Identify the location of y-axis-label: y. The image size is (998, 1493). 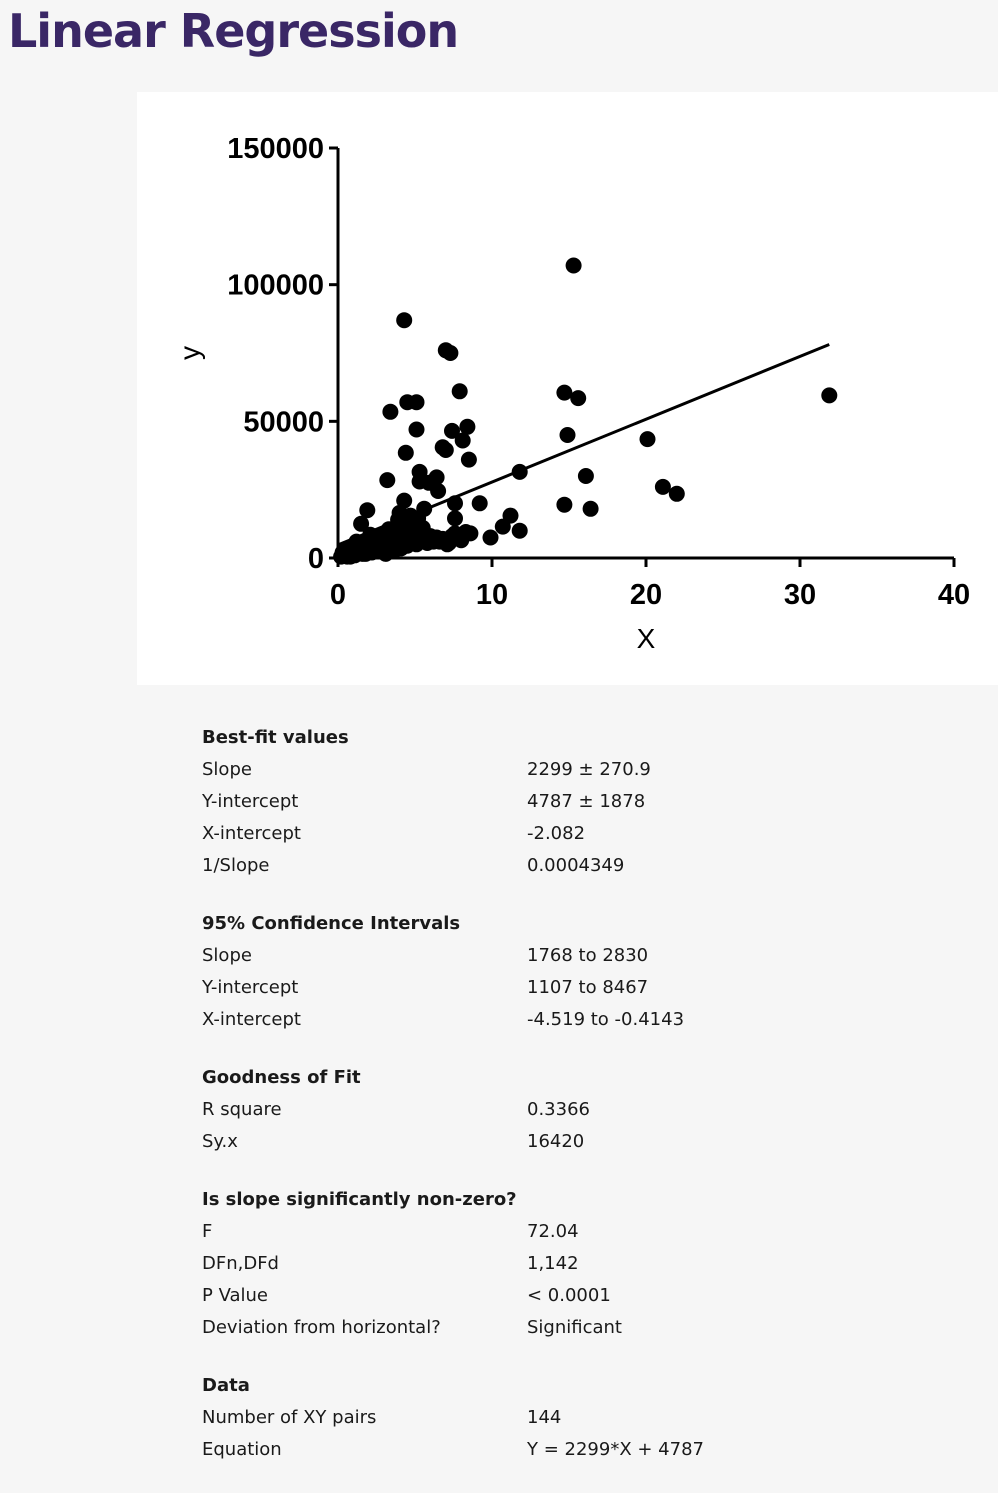
(189, 353).